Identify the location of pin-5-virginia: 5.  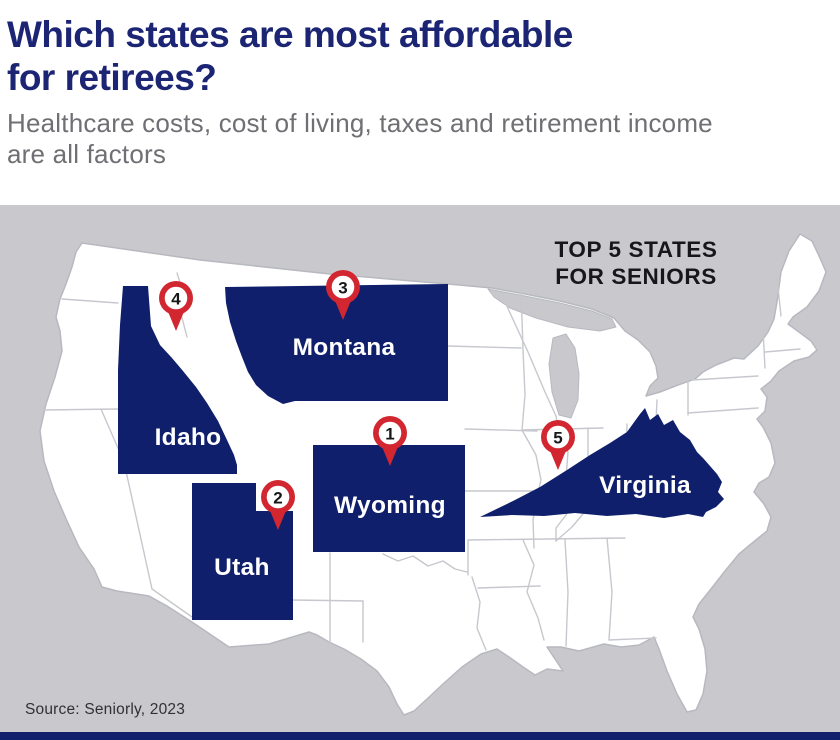
(558, 445).